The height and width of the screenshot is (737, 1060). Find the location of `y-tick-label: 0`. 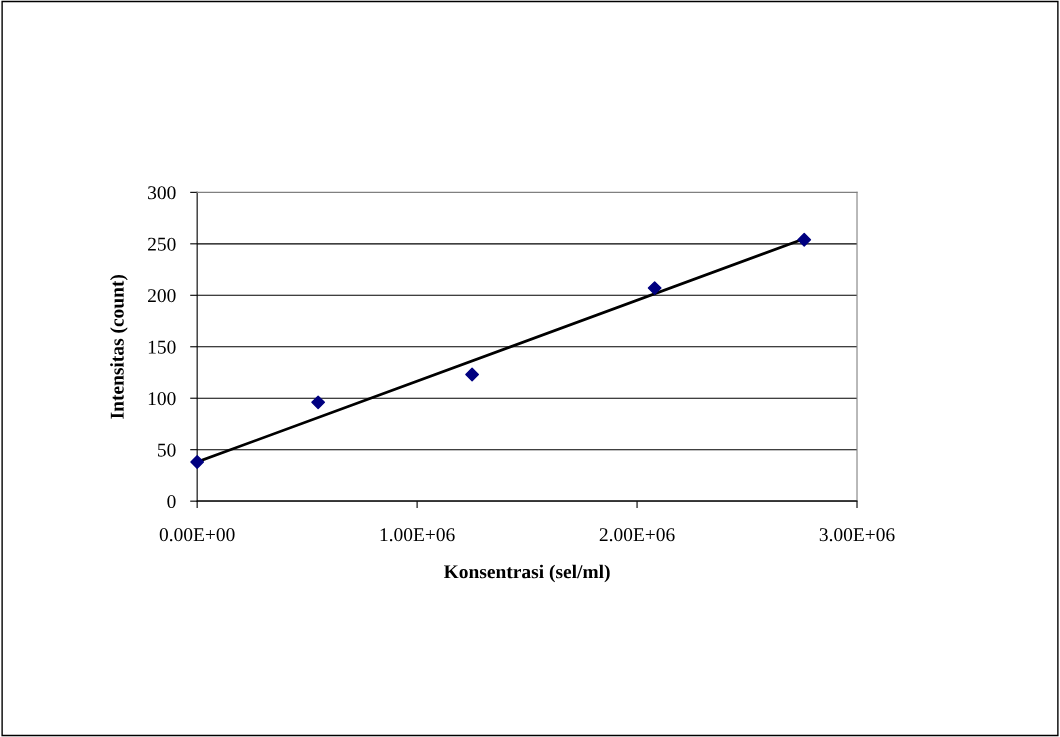

y-tick-label: 0 is located at coordinates (171, 501).